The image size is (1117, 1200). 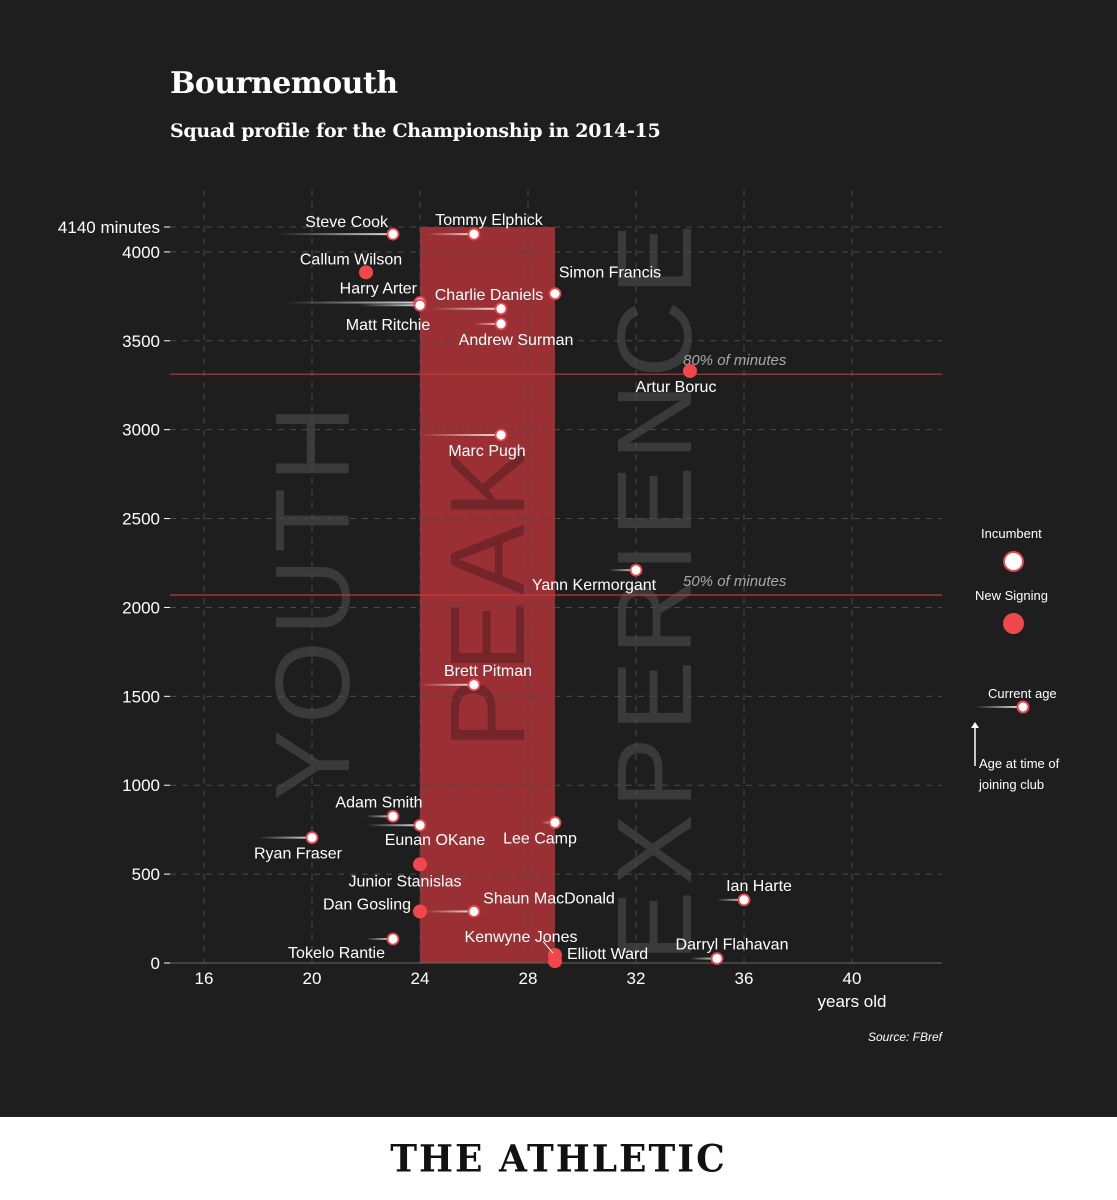 I want to click on reference-label-0: 80% of minutes, so click(x=735, y=360).